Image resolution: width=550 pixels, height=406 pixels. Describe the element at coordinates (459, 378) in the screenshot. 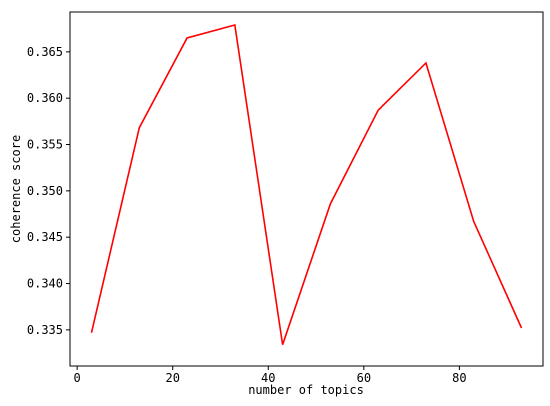

I see `x-tick-label: 80` at that location.